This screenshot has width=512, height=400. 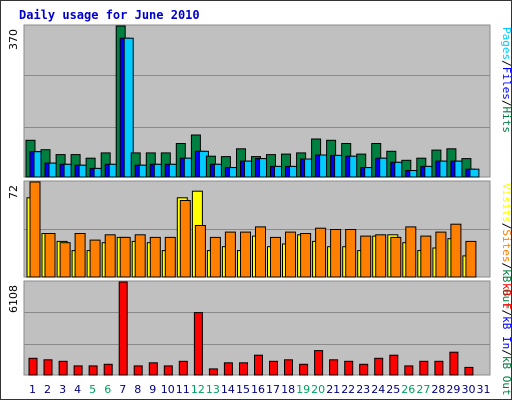 What do you see at coordinates (469, 389) in the screenshot?
I see `x-tick-label-day-30: 30` at bounding box center [469, 389].